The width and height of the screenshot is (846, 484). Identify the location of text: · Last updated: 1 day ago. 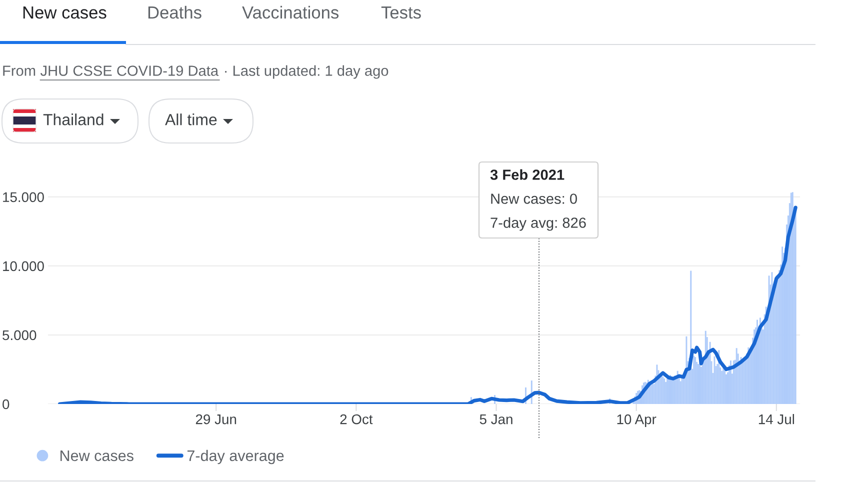
(306, 72).